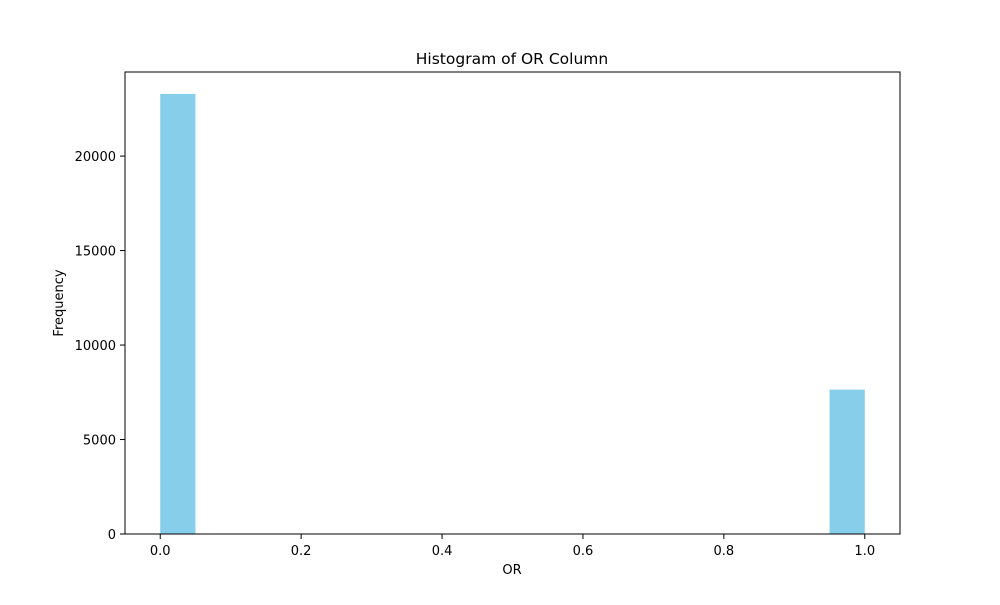 The height and width of the screenshot is (605, 1000). Describe the element at coordinates (112, 535) in the screenshot. I see `y-tick-label: 0` at that location.